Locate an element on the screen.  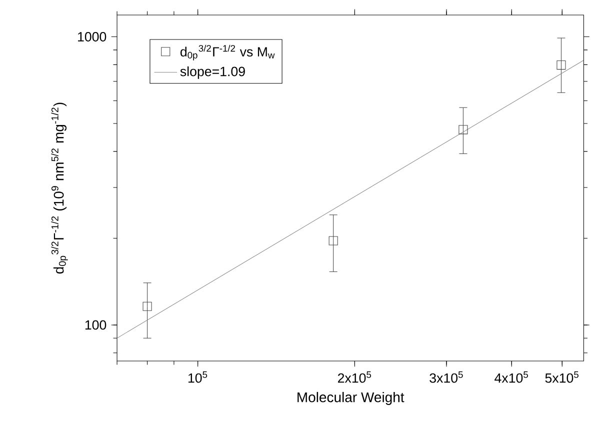
x-axis-title: Molecular Weight is located at coordinates (351, 398).